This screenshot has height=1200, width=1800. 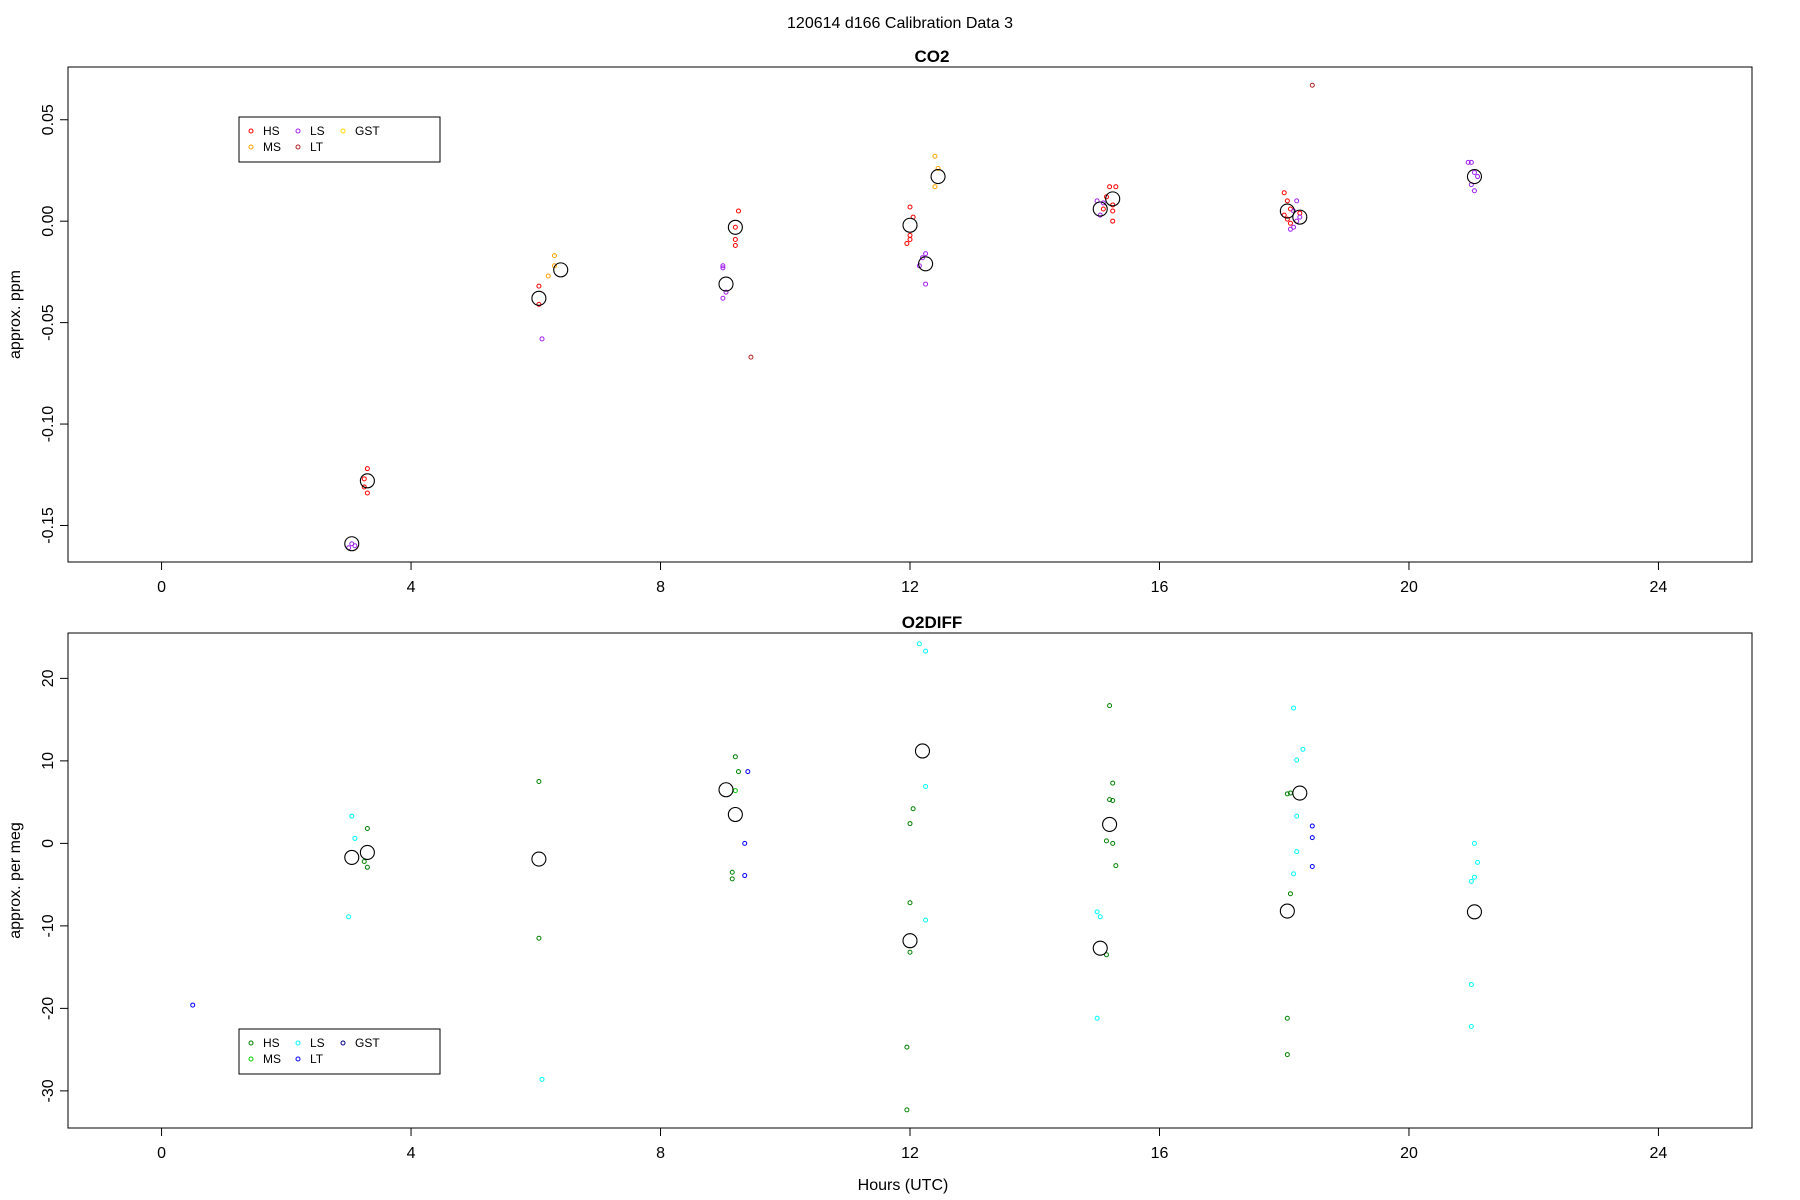 I want to click on legend-label: LT, so click(x=317, y=1059).